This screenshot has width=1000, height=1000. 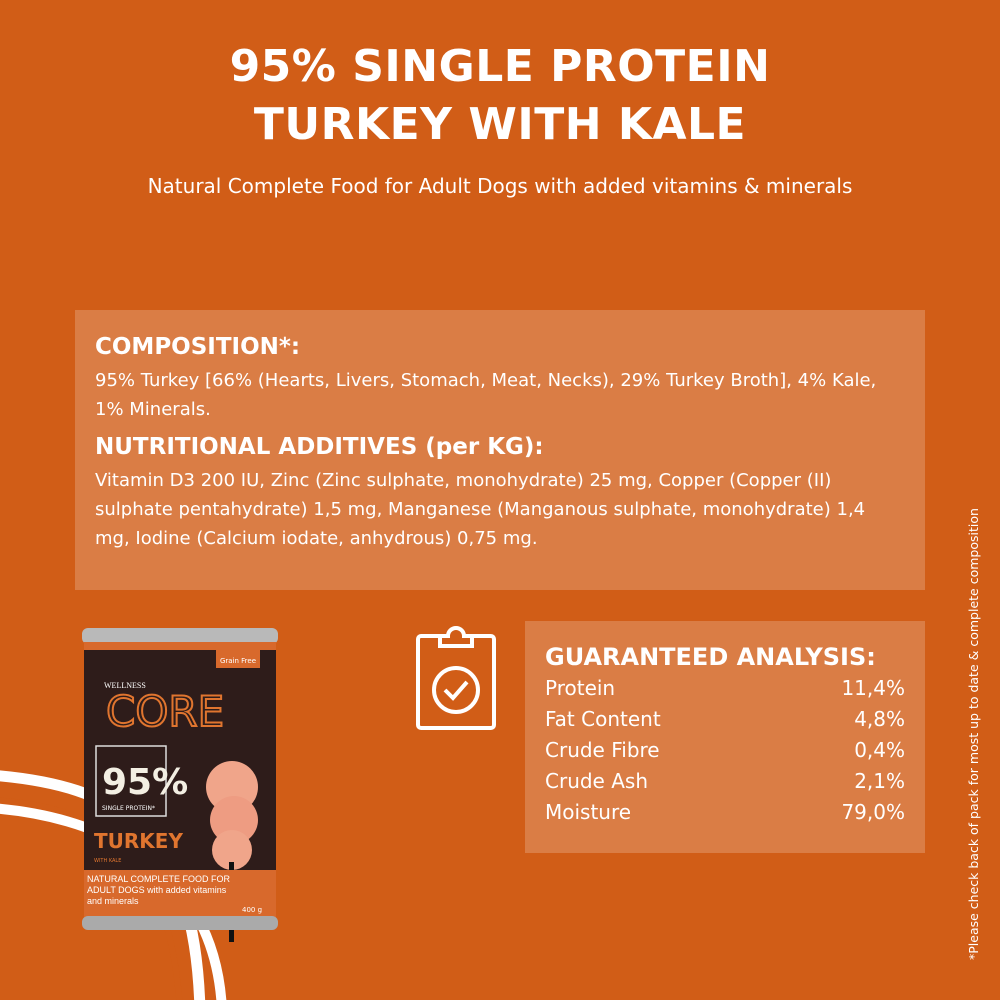 I want to click on analysis-row: Crude Fibre 0,4%, so click(x=725, y=750).